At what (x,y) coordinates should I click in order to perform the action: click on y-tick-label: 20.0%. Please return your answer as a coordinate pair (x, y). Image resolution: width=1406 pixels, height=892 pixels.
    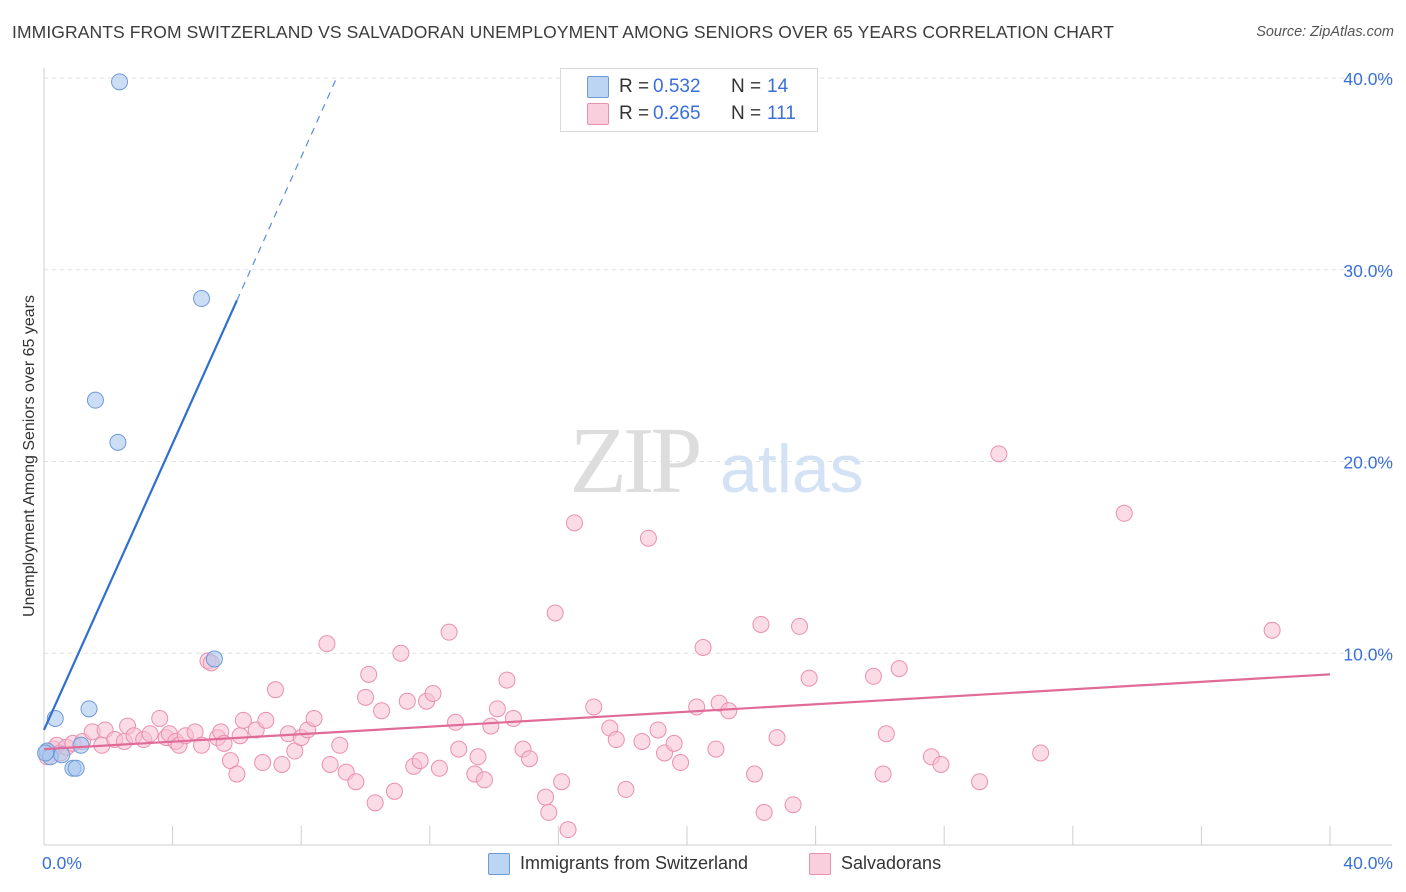
    Looking at the image, I should click on (1368, 463).